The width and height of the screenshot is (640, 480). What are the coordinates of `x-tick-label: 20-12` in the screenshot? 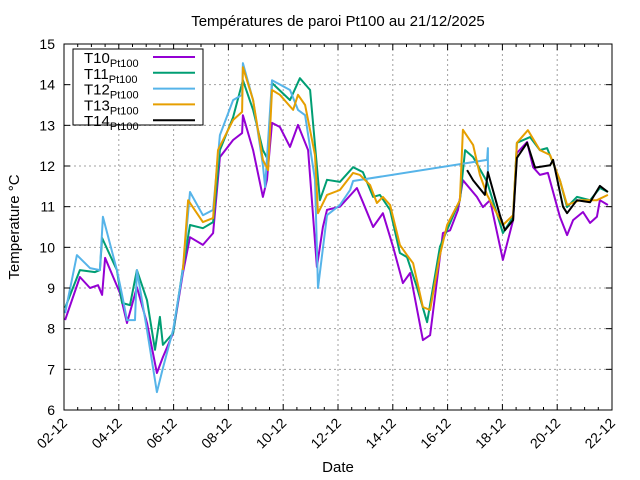 It's located at (545, 433).